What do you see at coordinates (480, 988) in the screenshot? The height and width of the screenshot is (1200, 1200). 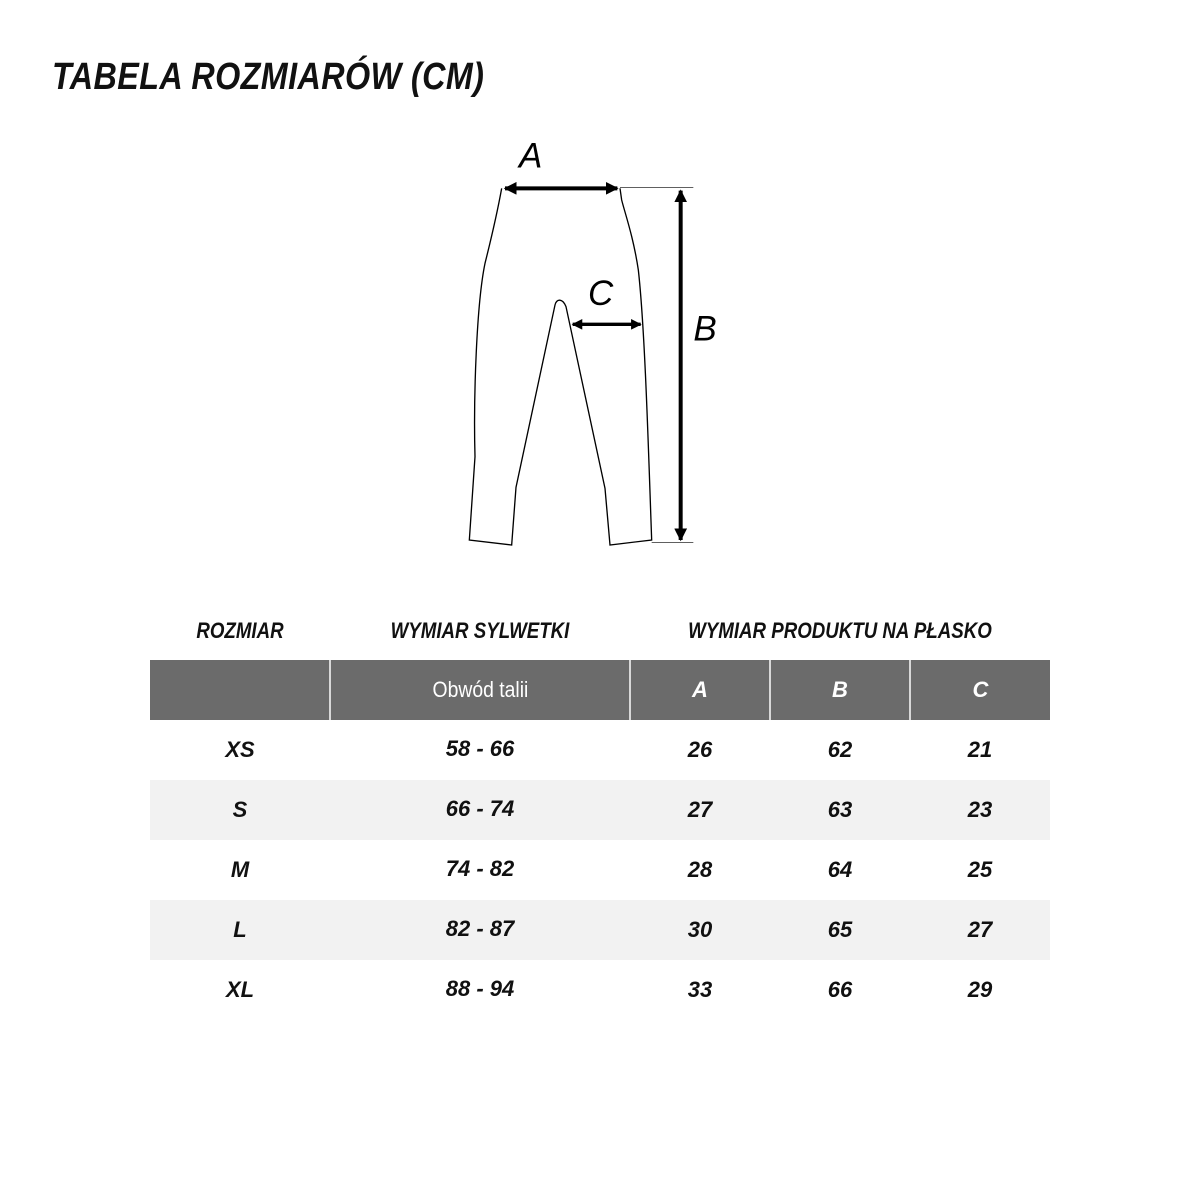 I see `cell-waist: 88 - 94` at bounding box center [480, 988].